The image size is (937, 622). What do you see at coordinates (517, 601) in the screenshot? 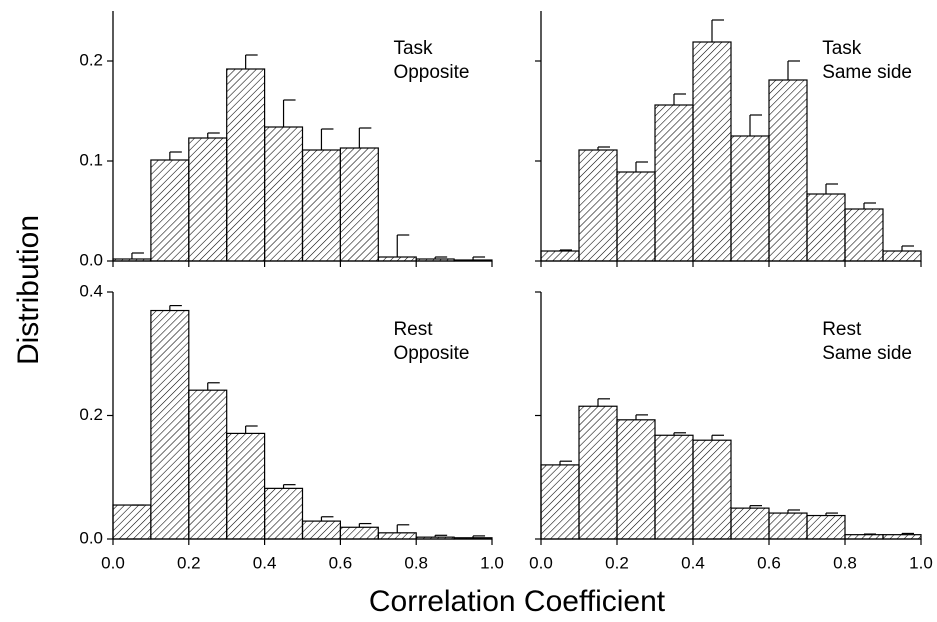
I see `x-axis-label: Correlation Coefficient` at bounding box center [517, 601].